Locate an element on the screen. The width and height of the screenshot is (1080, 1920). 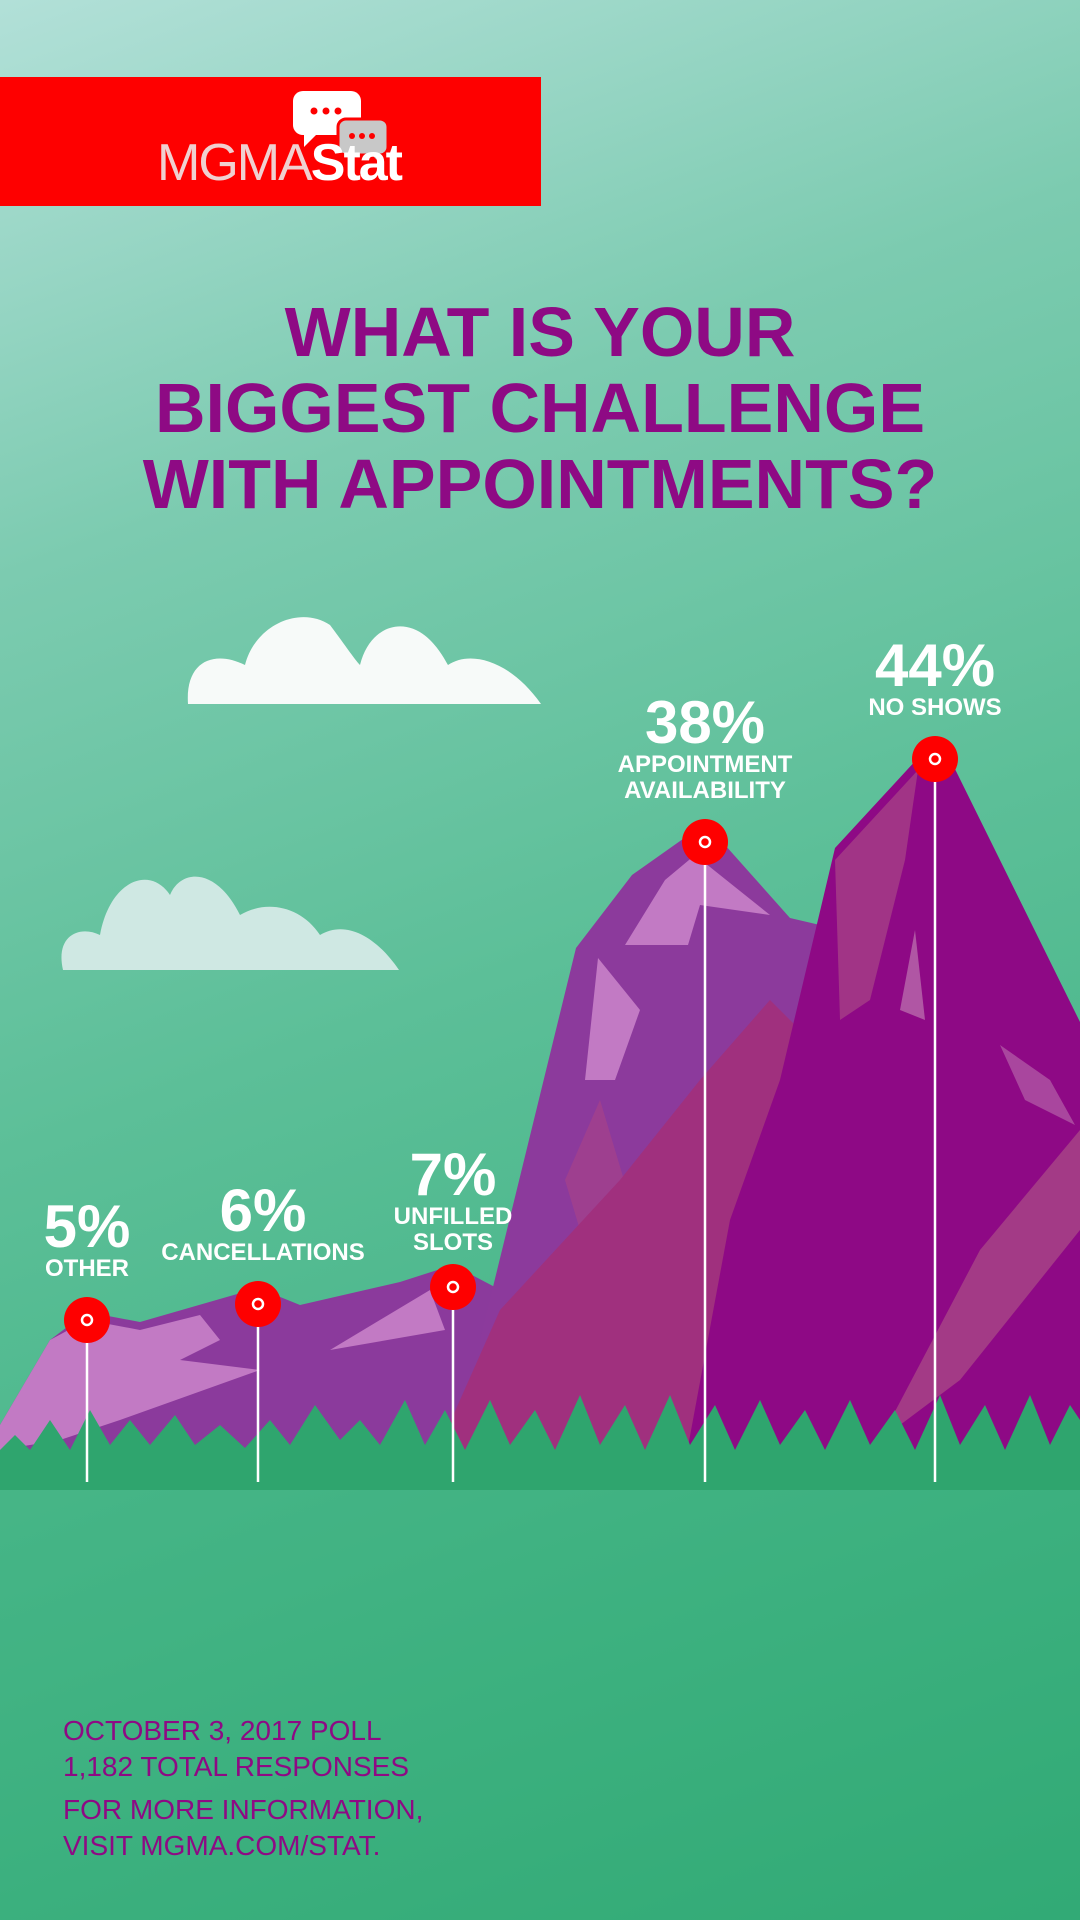
data-label: 38% APPOINTMENT AVAILABILITY is located at coordinates (705, 746).